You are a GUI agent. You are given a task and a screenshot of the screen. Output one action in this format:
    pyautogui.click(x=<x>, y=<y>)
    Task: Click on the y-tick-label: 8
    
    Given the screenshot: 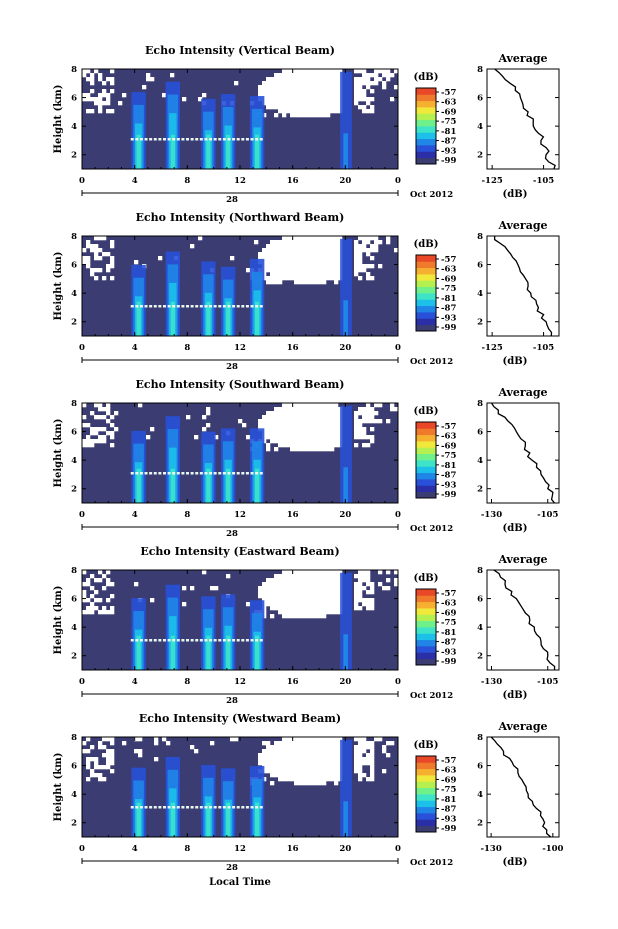 What is the action you would take?
    pyautogui.click(x=74, y=738)
    